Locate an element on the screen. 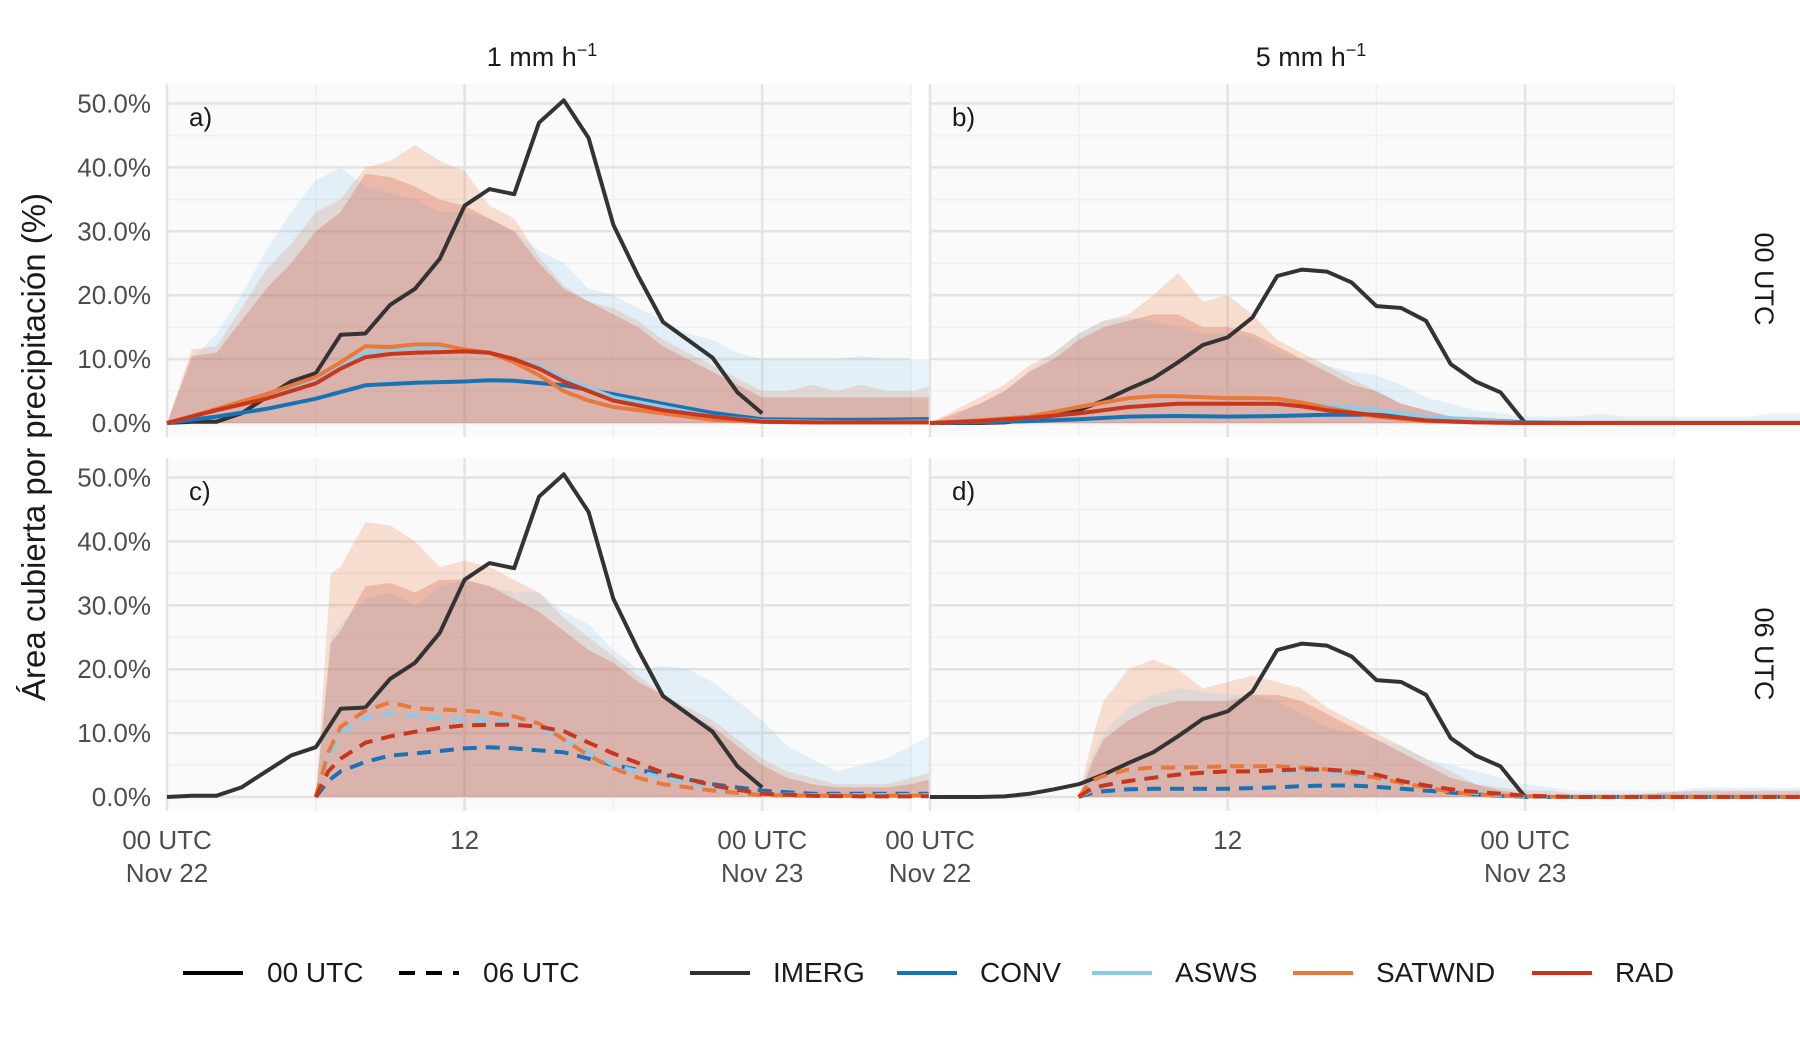 The height and width of the screenshot is (1050, 1800). legend-label: CONV is located at coordinates (1020, 972).